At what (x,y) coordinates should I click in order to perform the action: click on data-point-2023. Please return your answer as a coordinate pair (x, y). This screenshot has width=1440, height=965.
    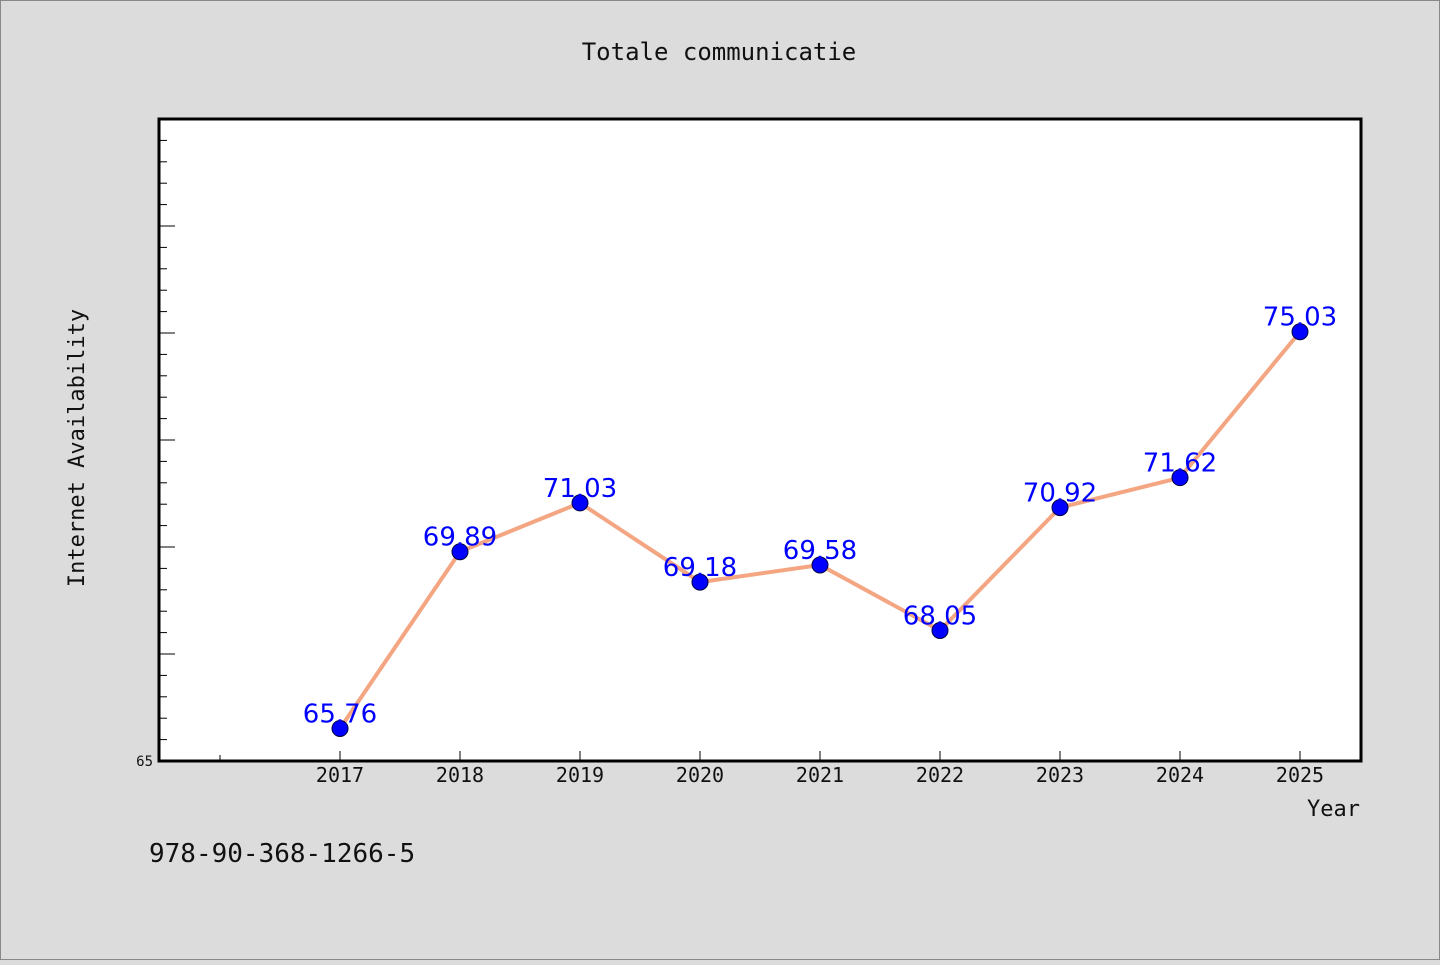
    Looking at the image, I should click on (1060, 508).